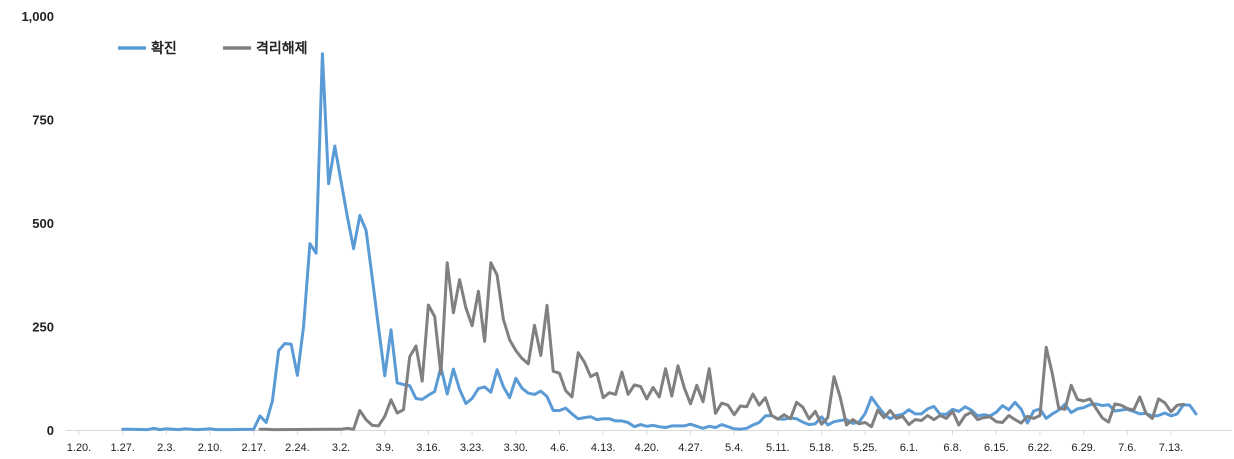  What do you see at coordinates (1171, 448) in the screenshot?
I see `x-tick-label: 7.13.` at bounding box center [1171, 448].